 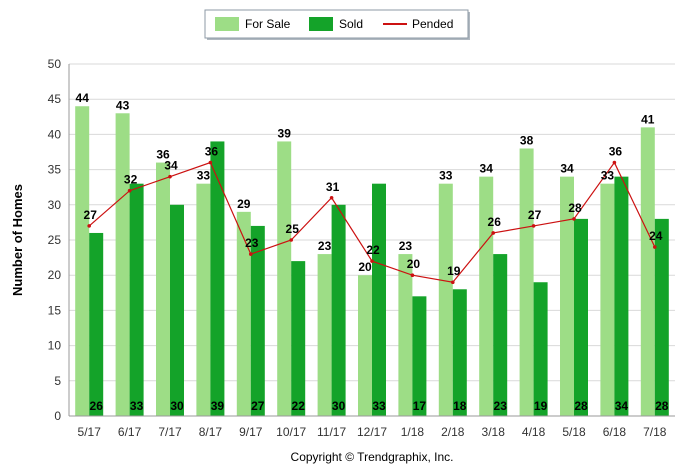 I want to click on label-pended: 31, so click(x=333, y=187).